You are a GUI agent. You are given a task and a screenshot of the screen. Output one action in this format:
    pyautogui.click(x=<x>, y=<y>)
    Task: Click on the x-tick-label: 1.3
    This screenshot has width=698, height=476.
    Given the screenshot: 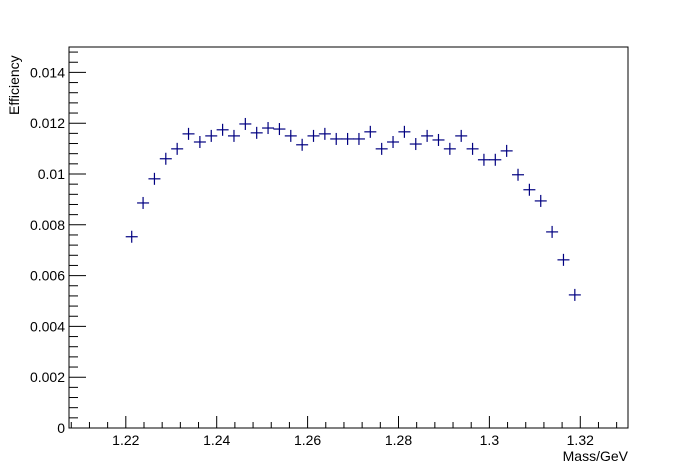 What is the action you would take?
    pyautogui.click(x=490, y=440)
    